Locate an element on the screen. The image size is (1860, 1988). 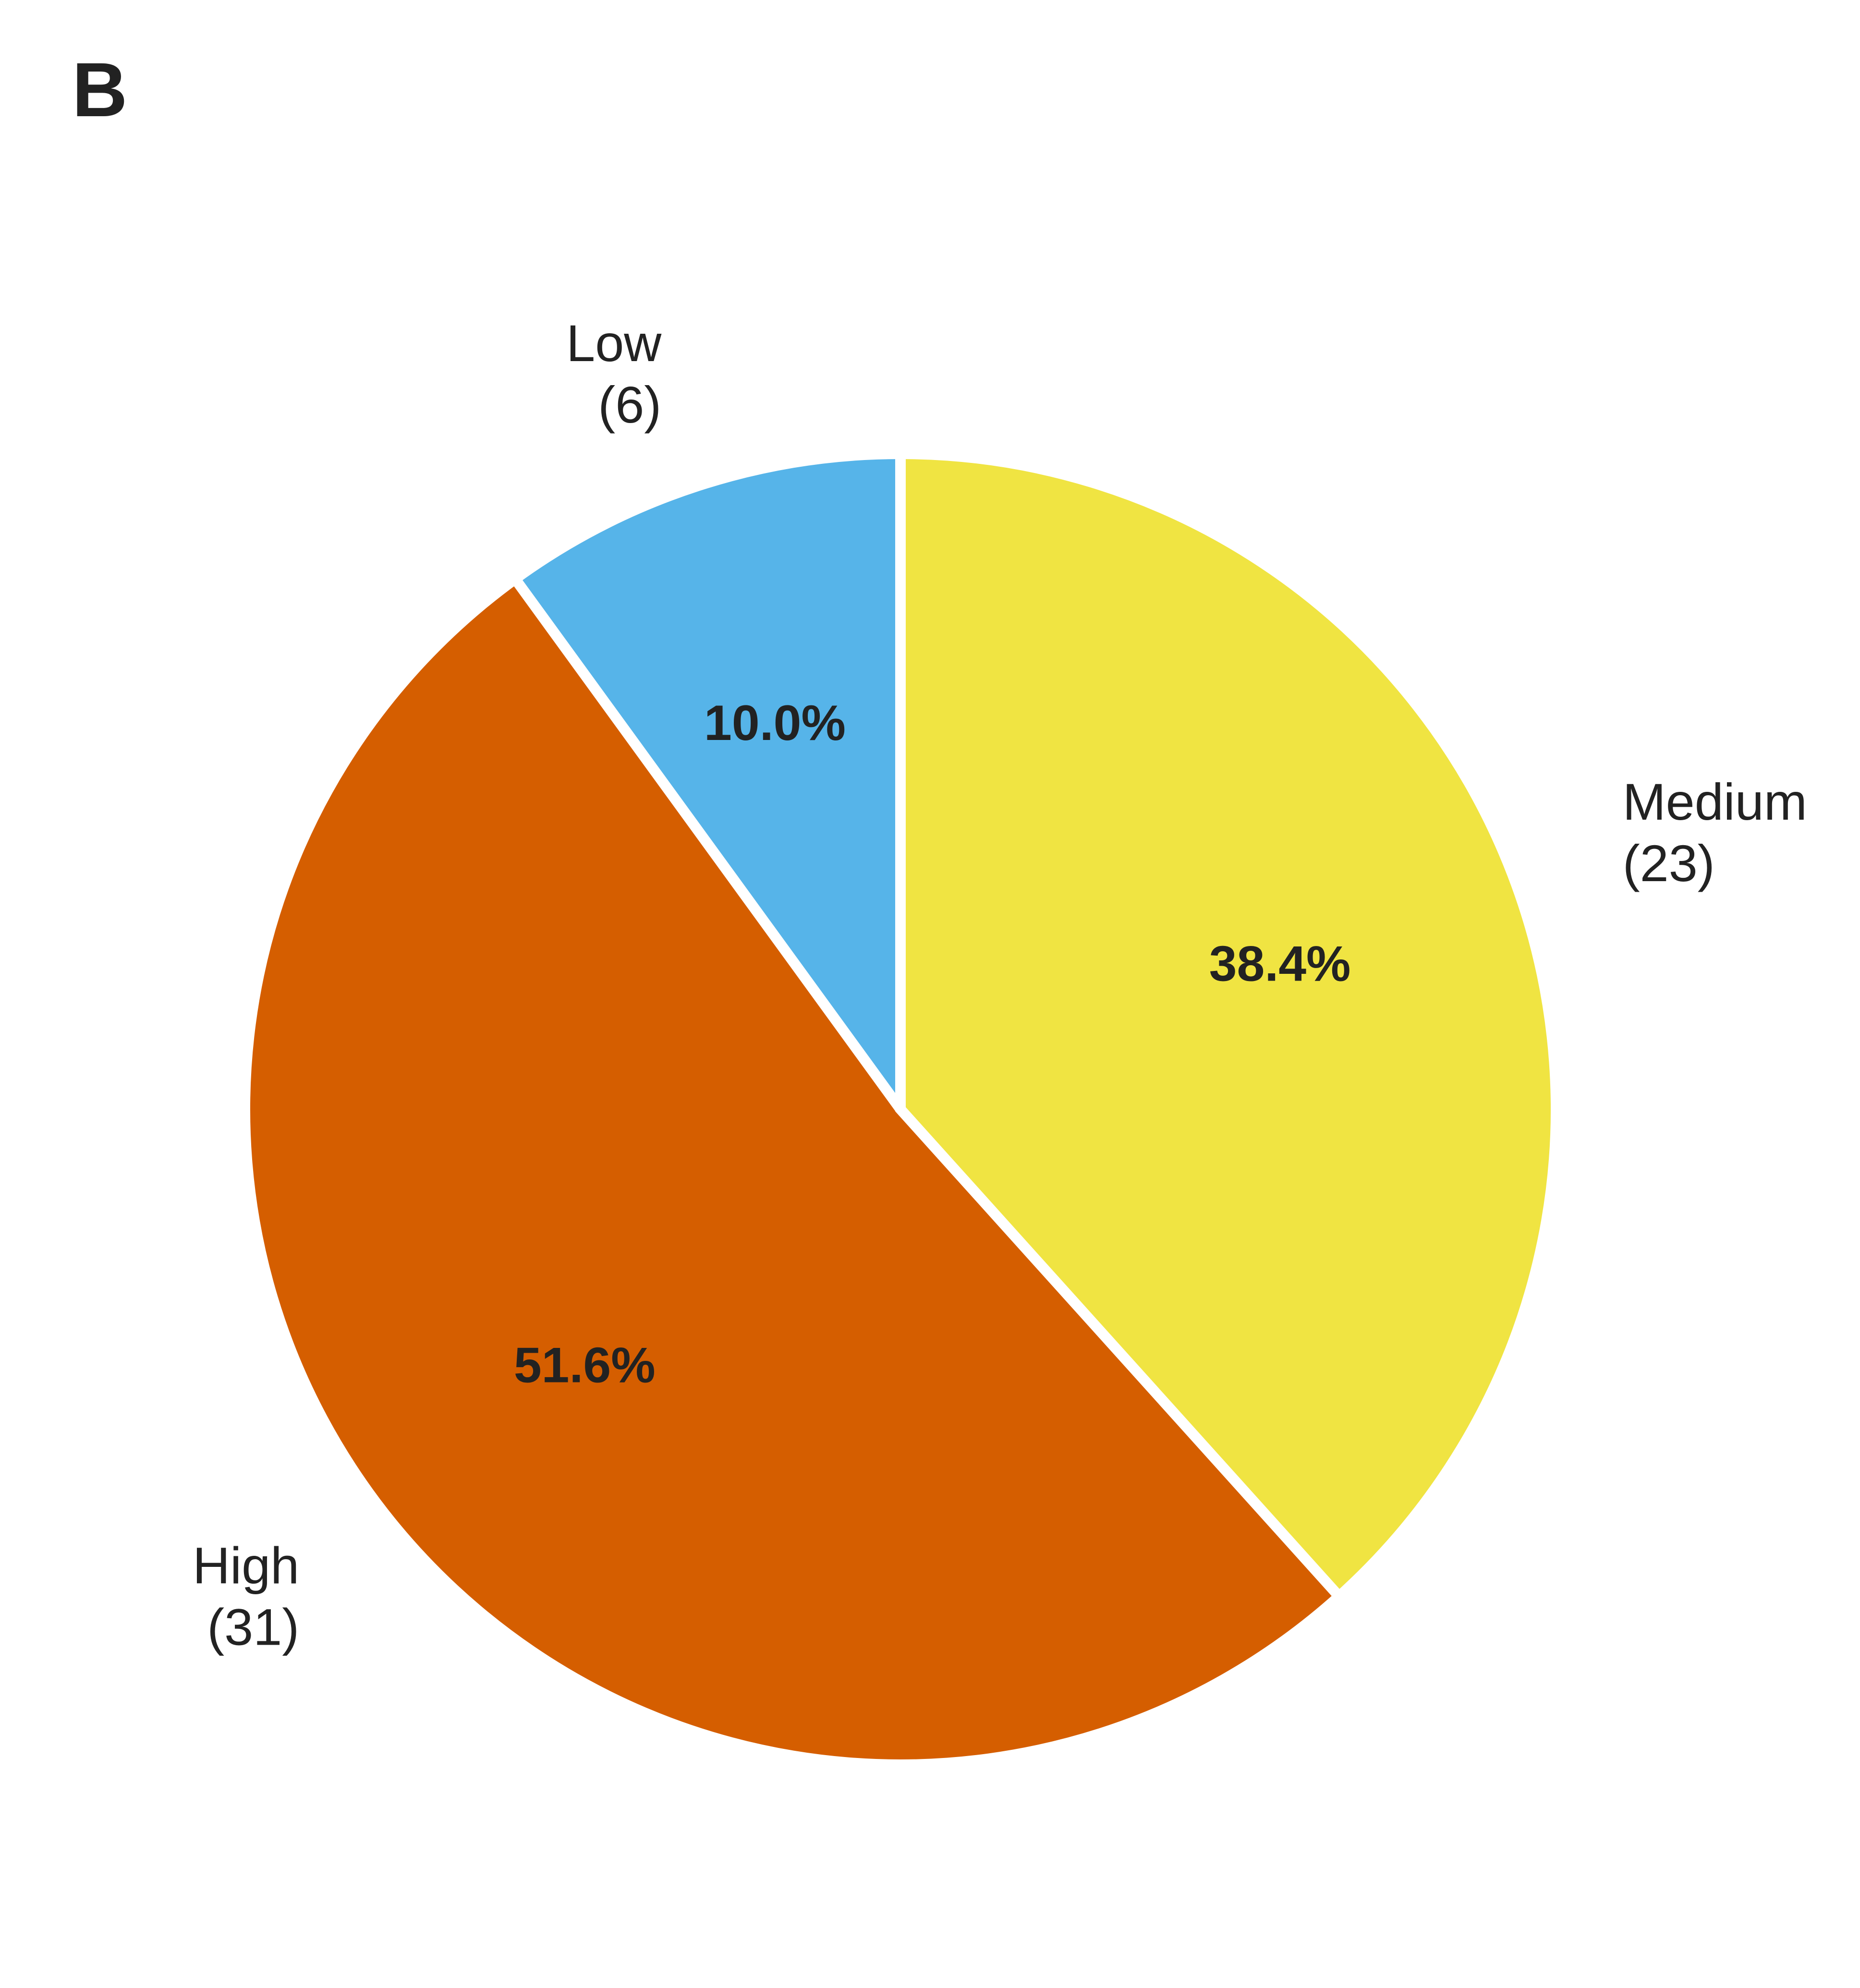
pie-slice-low is located at coordinates (707, 787).